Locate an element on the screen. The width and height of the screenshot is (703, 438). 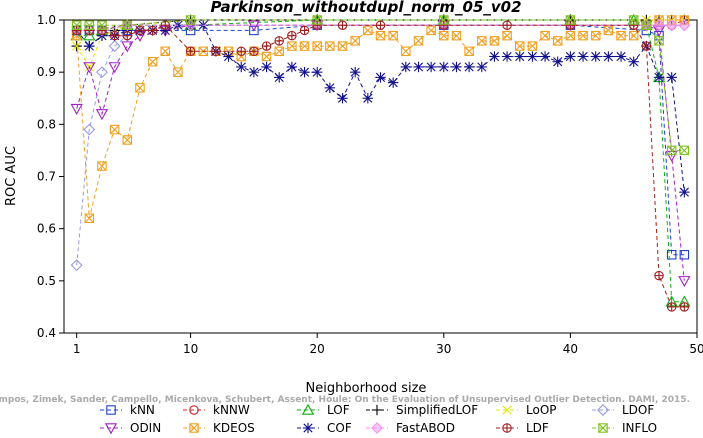
legend-item-ldf: LDF is located at coordinates (522, 428).